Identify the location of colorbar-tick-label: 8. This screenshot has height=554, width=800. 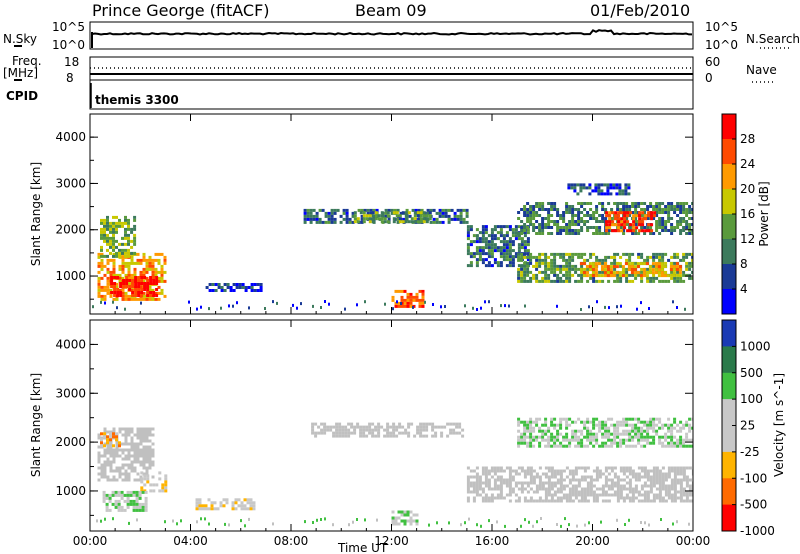
(744, 264).